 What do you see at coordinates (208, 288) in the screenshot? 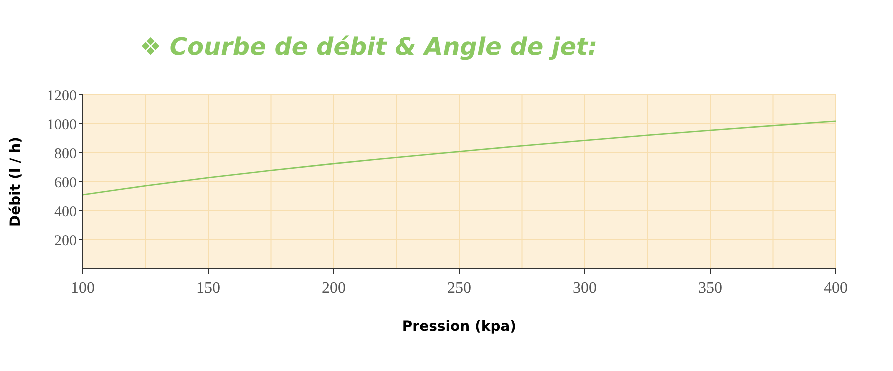
I see `x-tick-label: 150` at bounding box center [208, 288].